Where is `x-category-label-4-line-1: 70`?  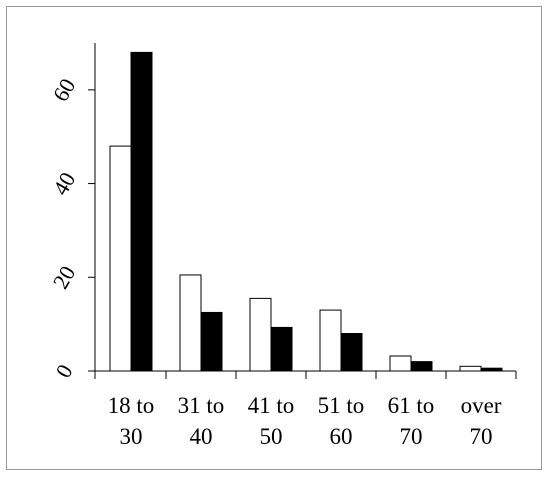 x-category-label-4-line-1: 70 is located at coordinates (411, 436).